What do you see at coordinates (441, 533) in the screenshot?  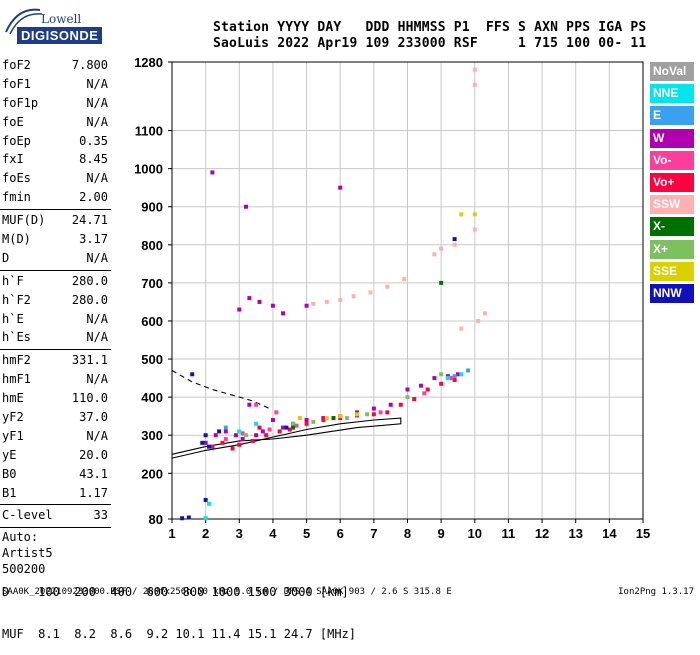 I see `x-tick-label: 9` at bounding box center [441, 533].